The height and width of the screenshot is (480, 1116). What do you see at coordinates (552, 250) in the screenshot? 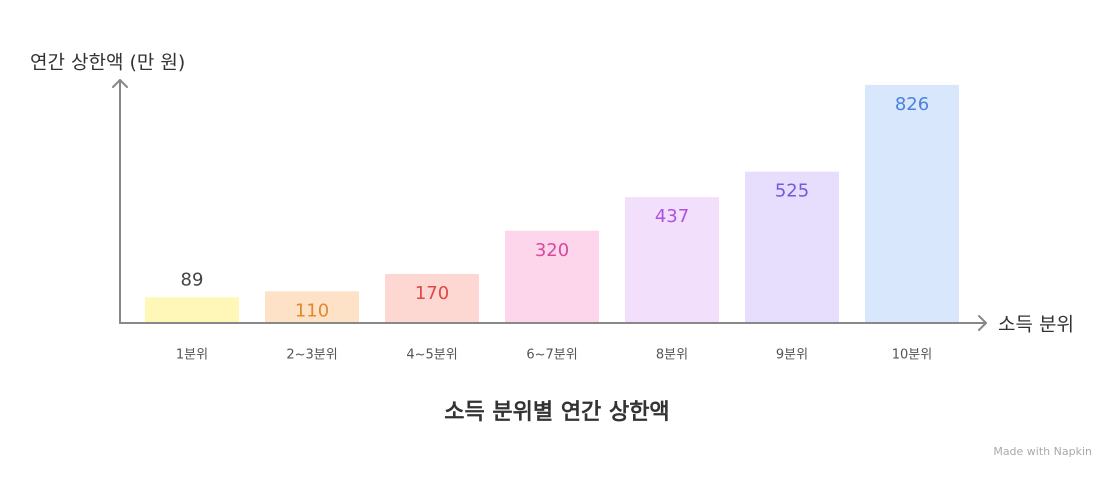
I see `value-label: 320` at bounding box center [552, 250].